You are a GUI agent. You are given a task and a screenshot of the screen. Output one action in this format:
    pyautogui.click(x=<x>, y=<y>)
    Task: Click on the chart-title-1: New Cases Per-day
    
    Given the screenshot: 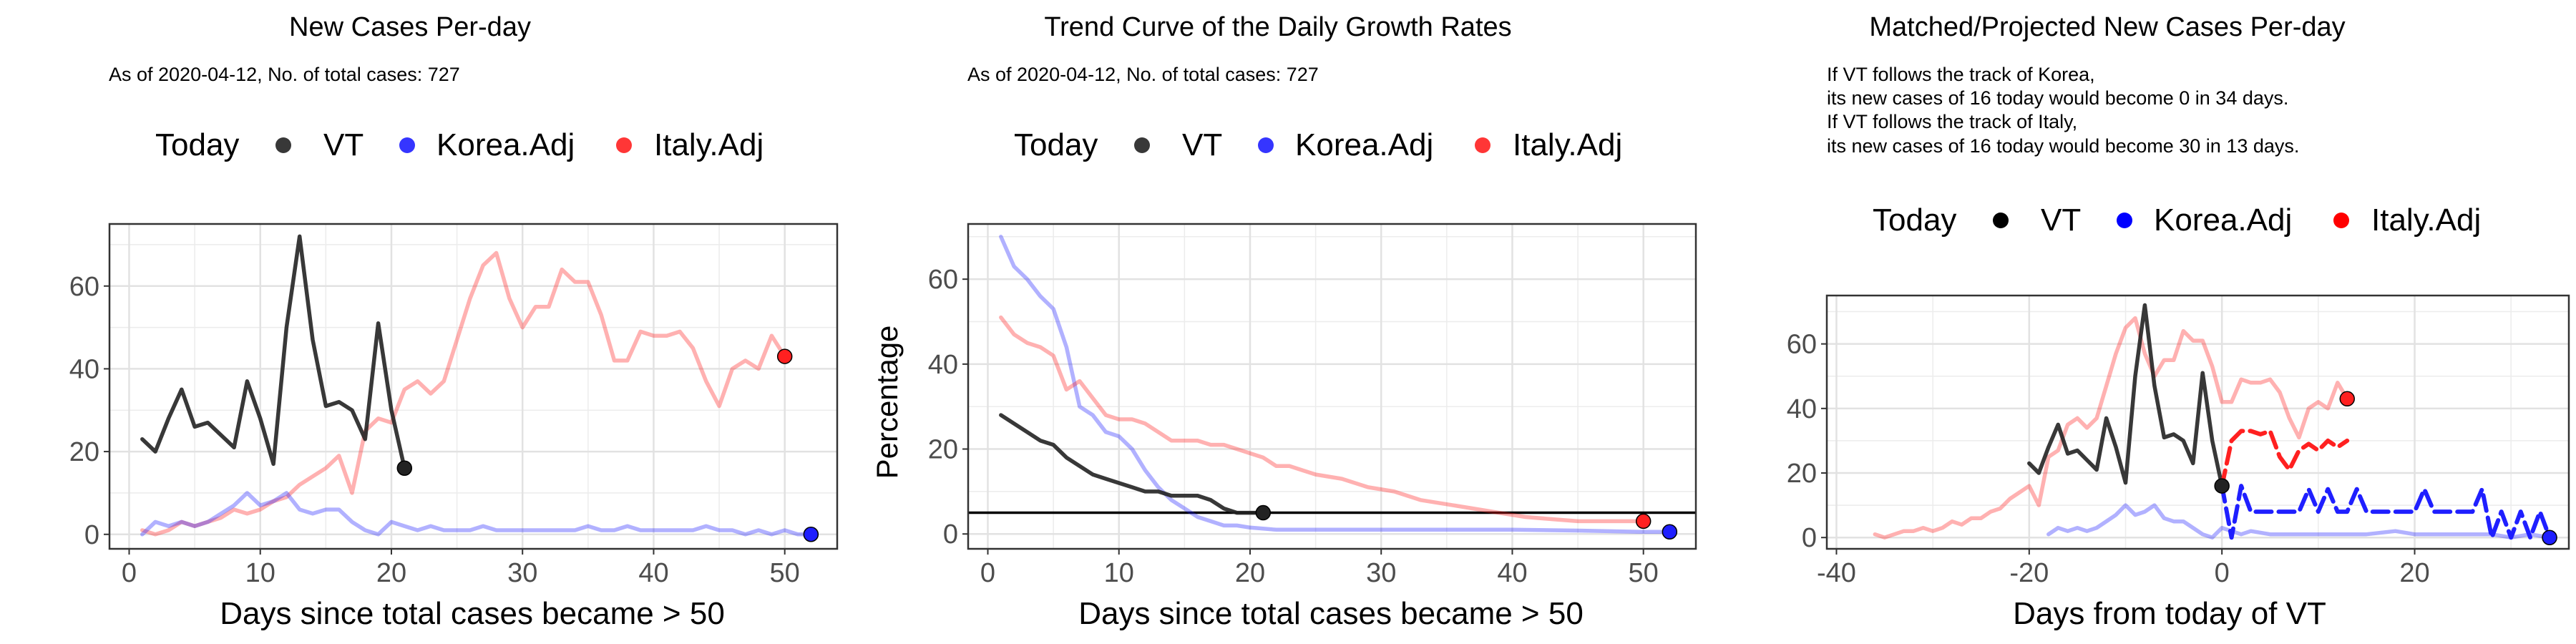 What is the action you would take?
    pyautogui.click(x=410, y=27)
    